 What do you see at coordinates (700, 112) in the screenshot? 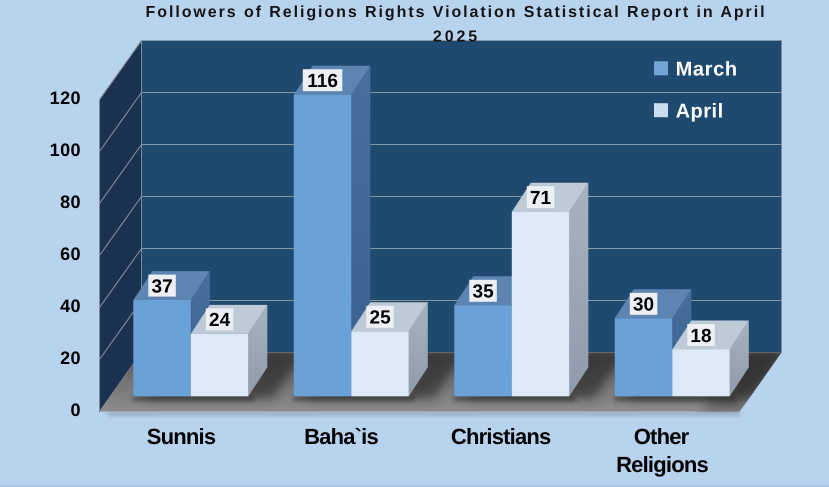
I see `svg-text: April` at bounding box center [700, 112].